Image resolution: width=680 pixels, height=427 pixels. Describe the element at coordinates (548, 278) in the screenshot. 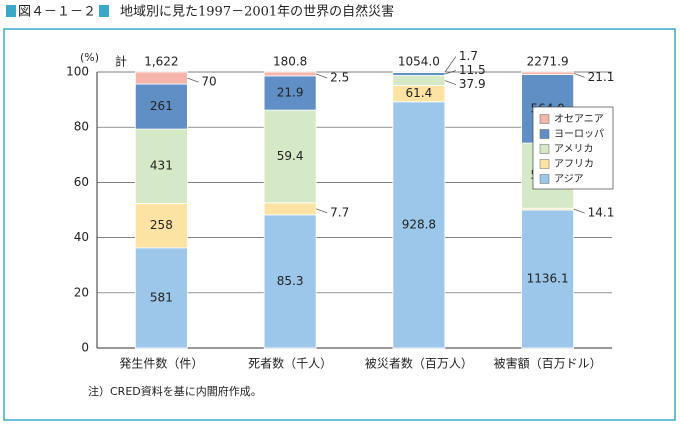

I see `value-label: 1136.1` at that location.